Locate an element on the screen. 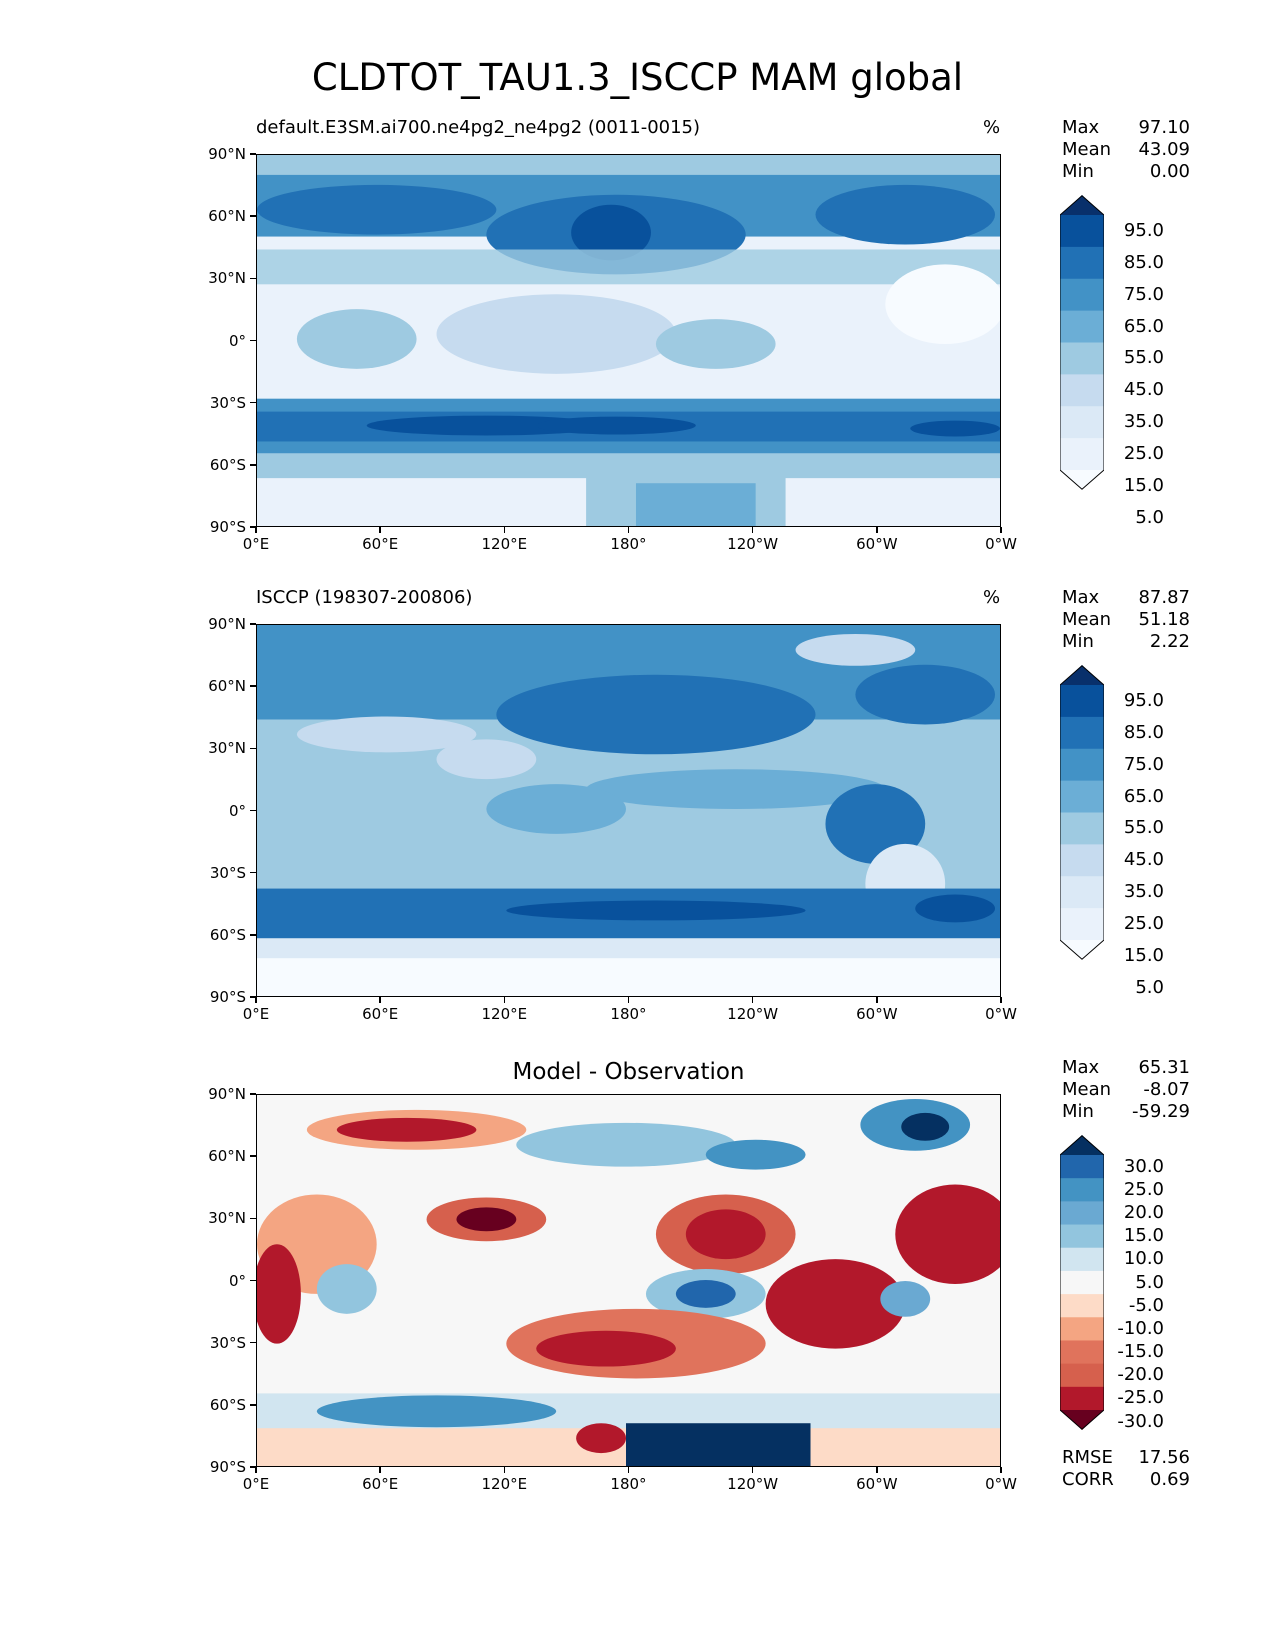  colorbar-tick-label: 5.0 is located at coordinates (1149, 1282).